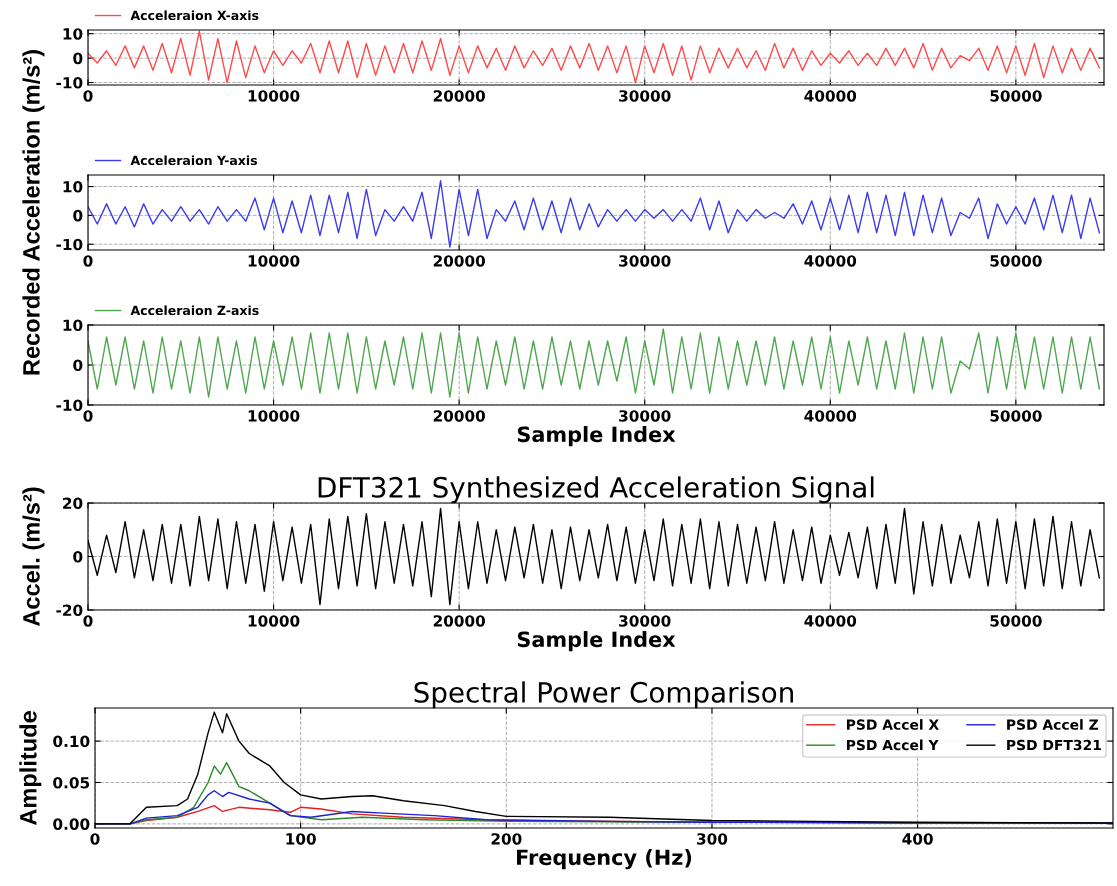 This screenshot has height=886, width=1117. Describe the element at coordinates (71, 782) in the screenshot. I see `y-tick-label: 0.05` at that location.